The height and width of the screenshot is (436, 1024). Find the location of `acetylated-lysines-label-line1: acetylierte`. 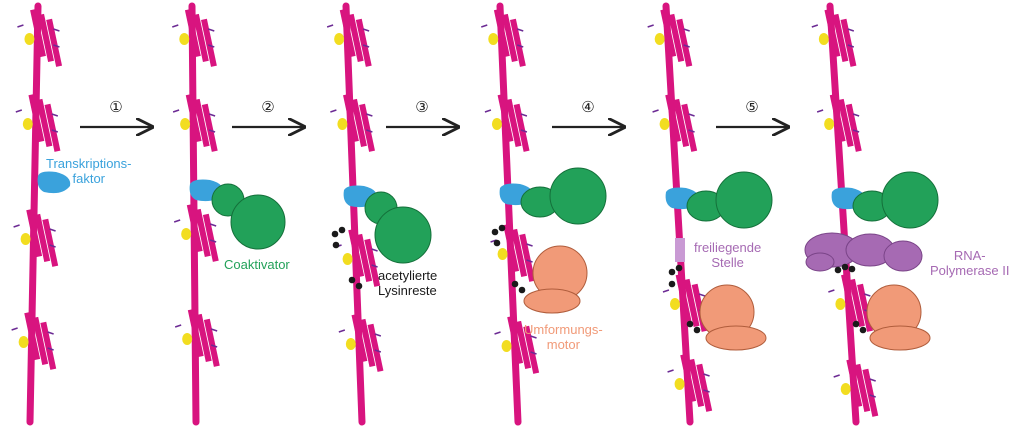

acetylated-lysines-label-line1: acetylierte is located at coordinates (408, 275).